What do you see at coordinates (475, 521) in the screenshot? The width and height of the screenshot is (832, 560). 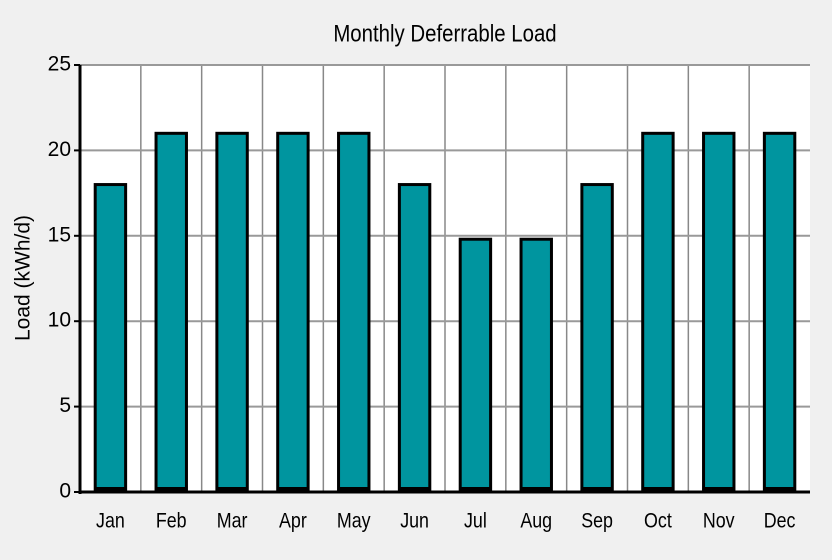 I see `x-tick-label: Jul` at bounding box center [475, 521].